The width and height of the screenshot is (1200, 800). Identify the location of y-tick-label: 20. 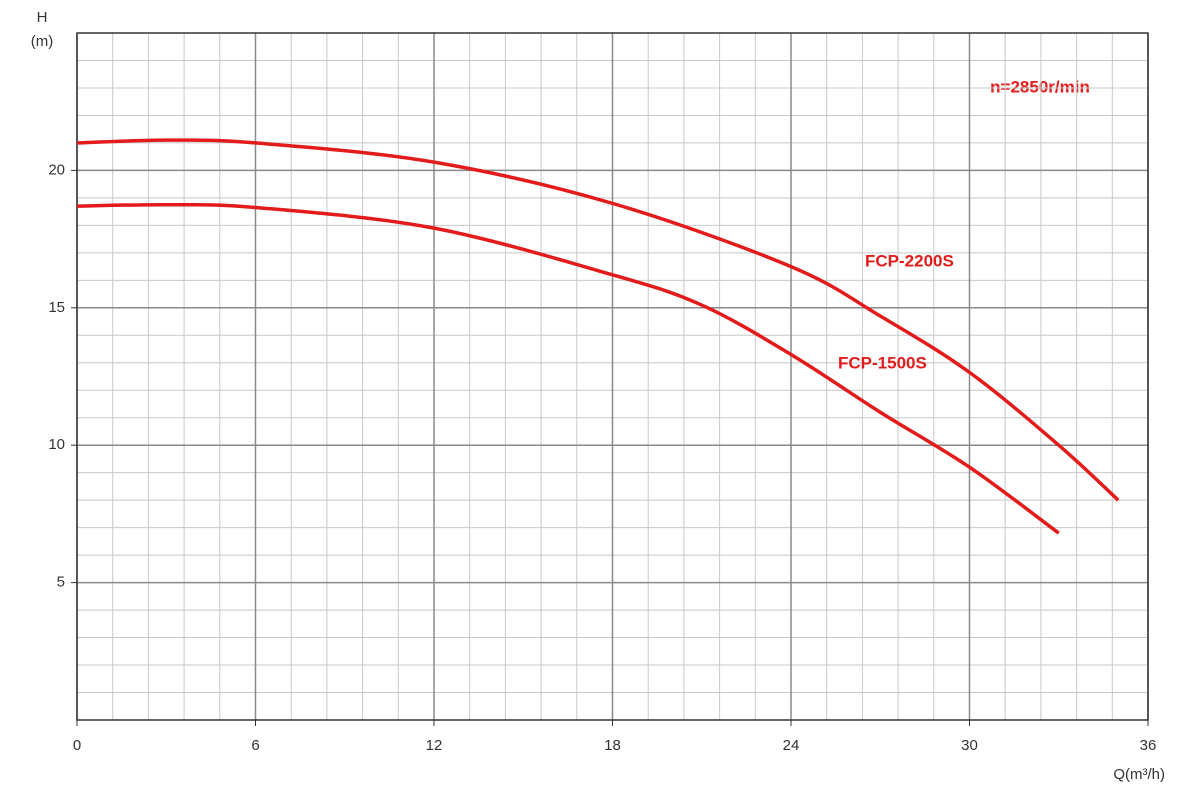
(56, 169).